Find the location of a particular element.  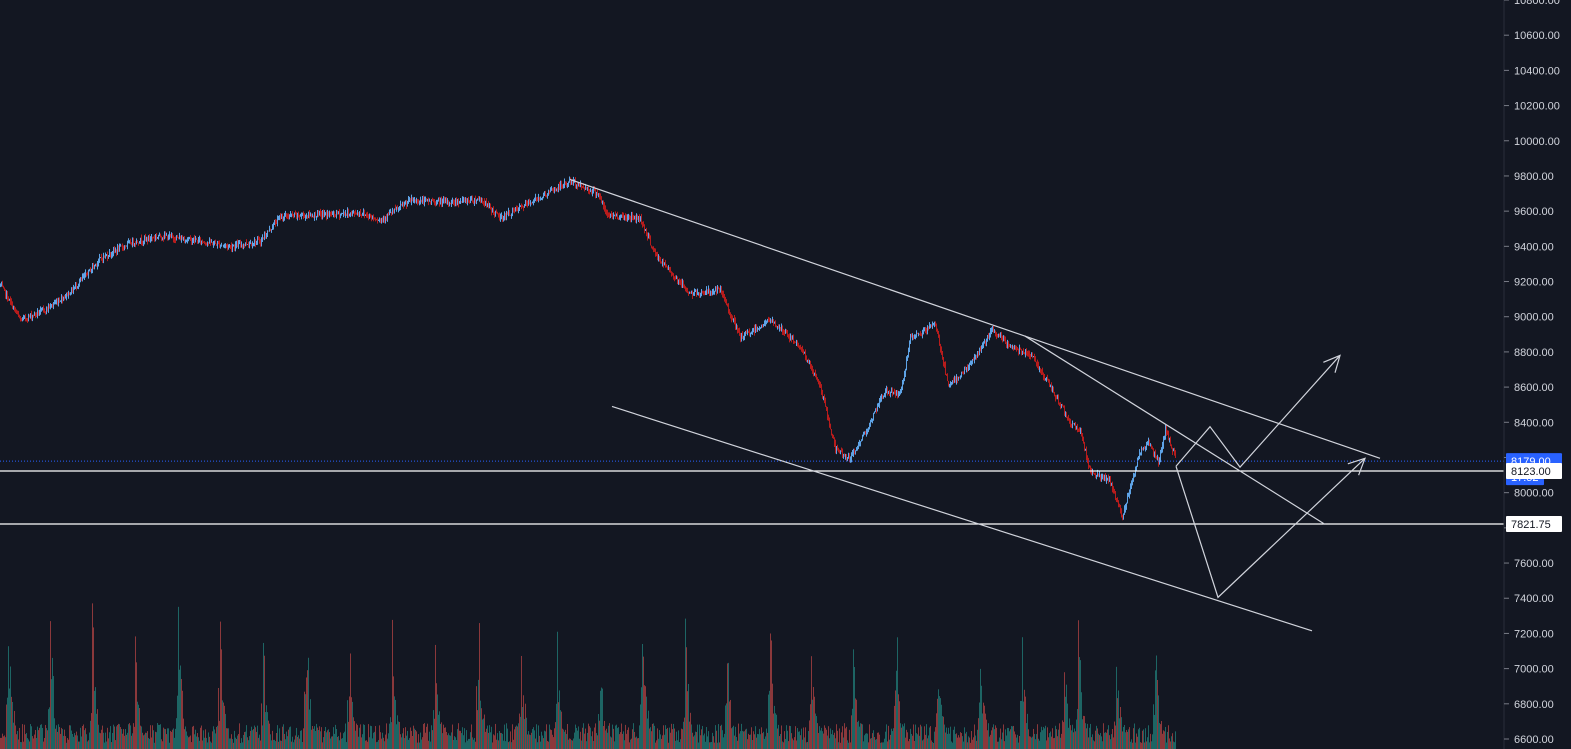

channel-lower-line is located at coordinates (962, 518).